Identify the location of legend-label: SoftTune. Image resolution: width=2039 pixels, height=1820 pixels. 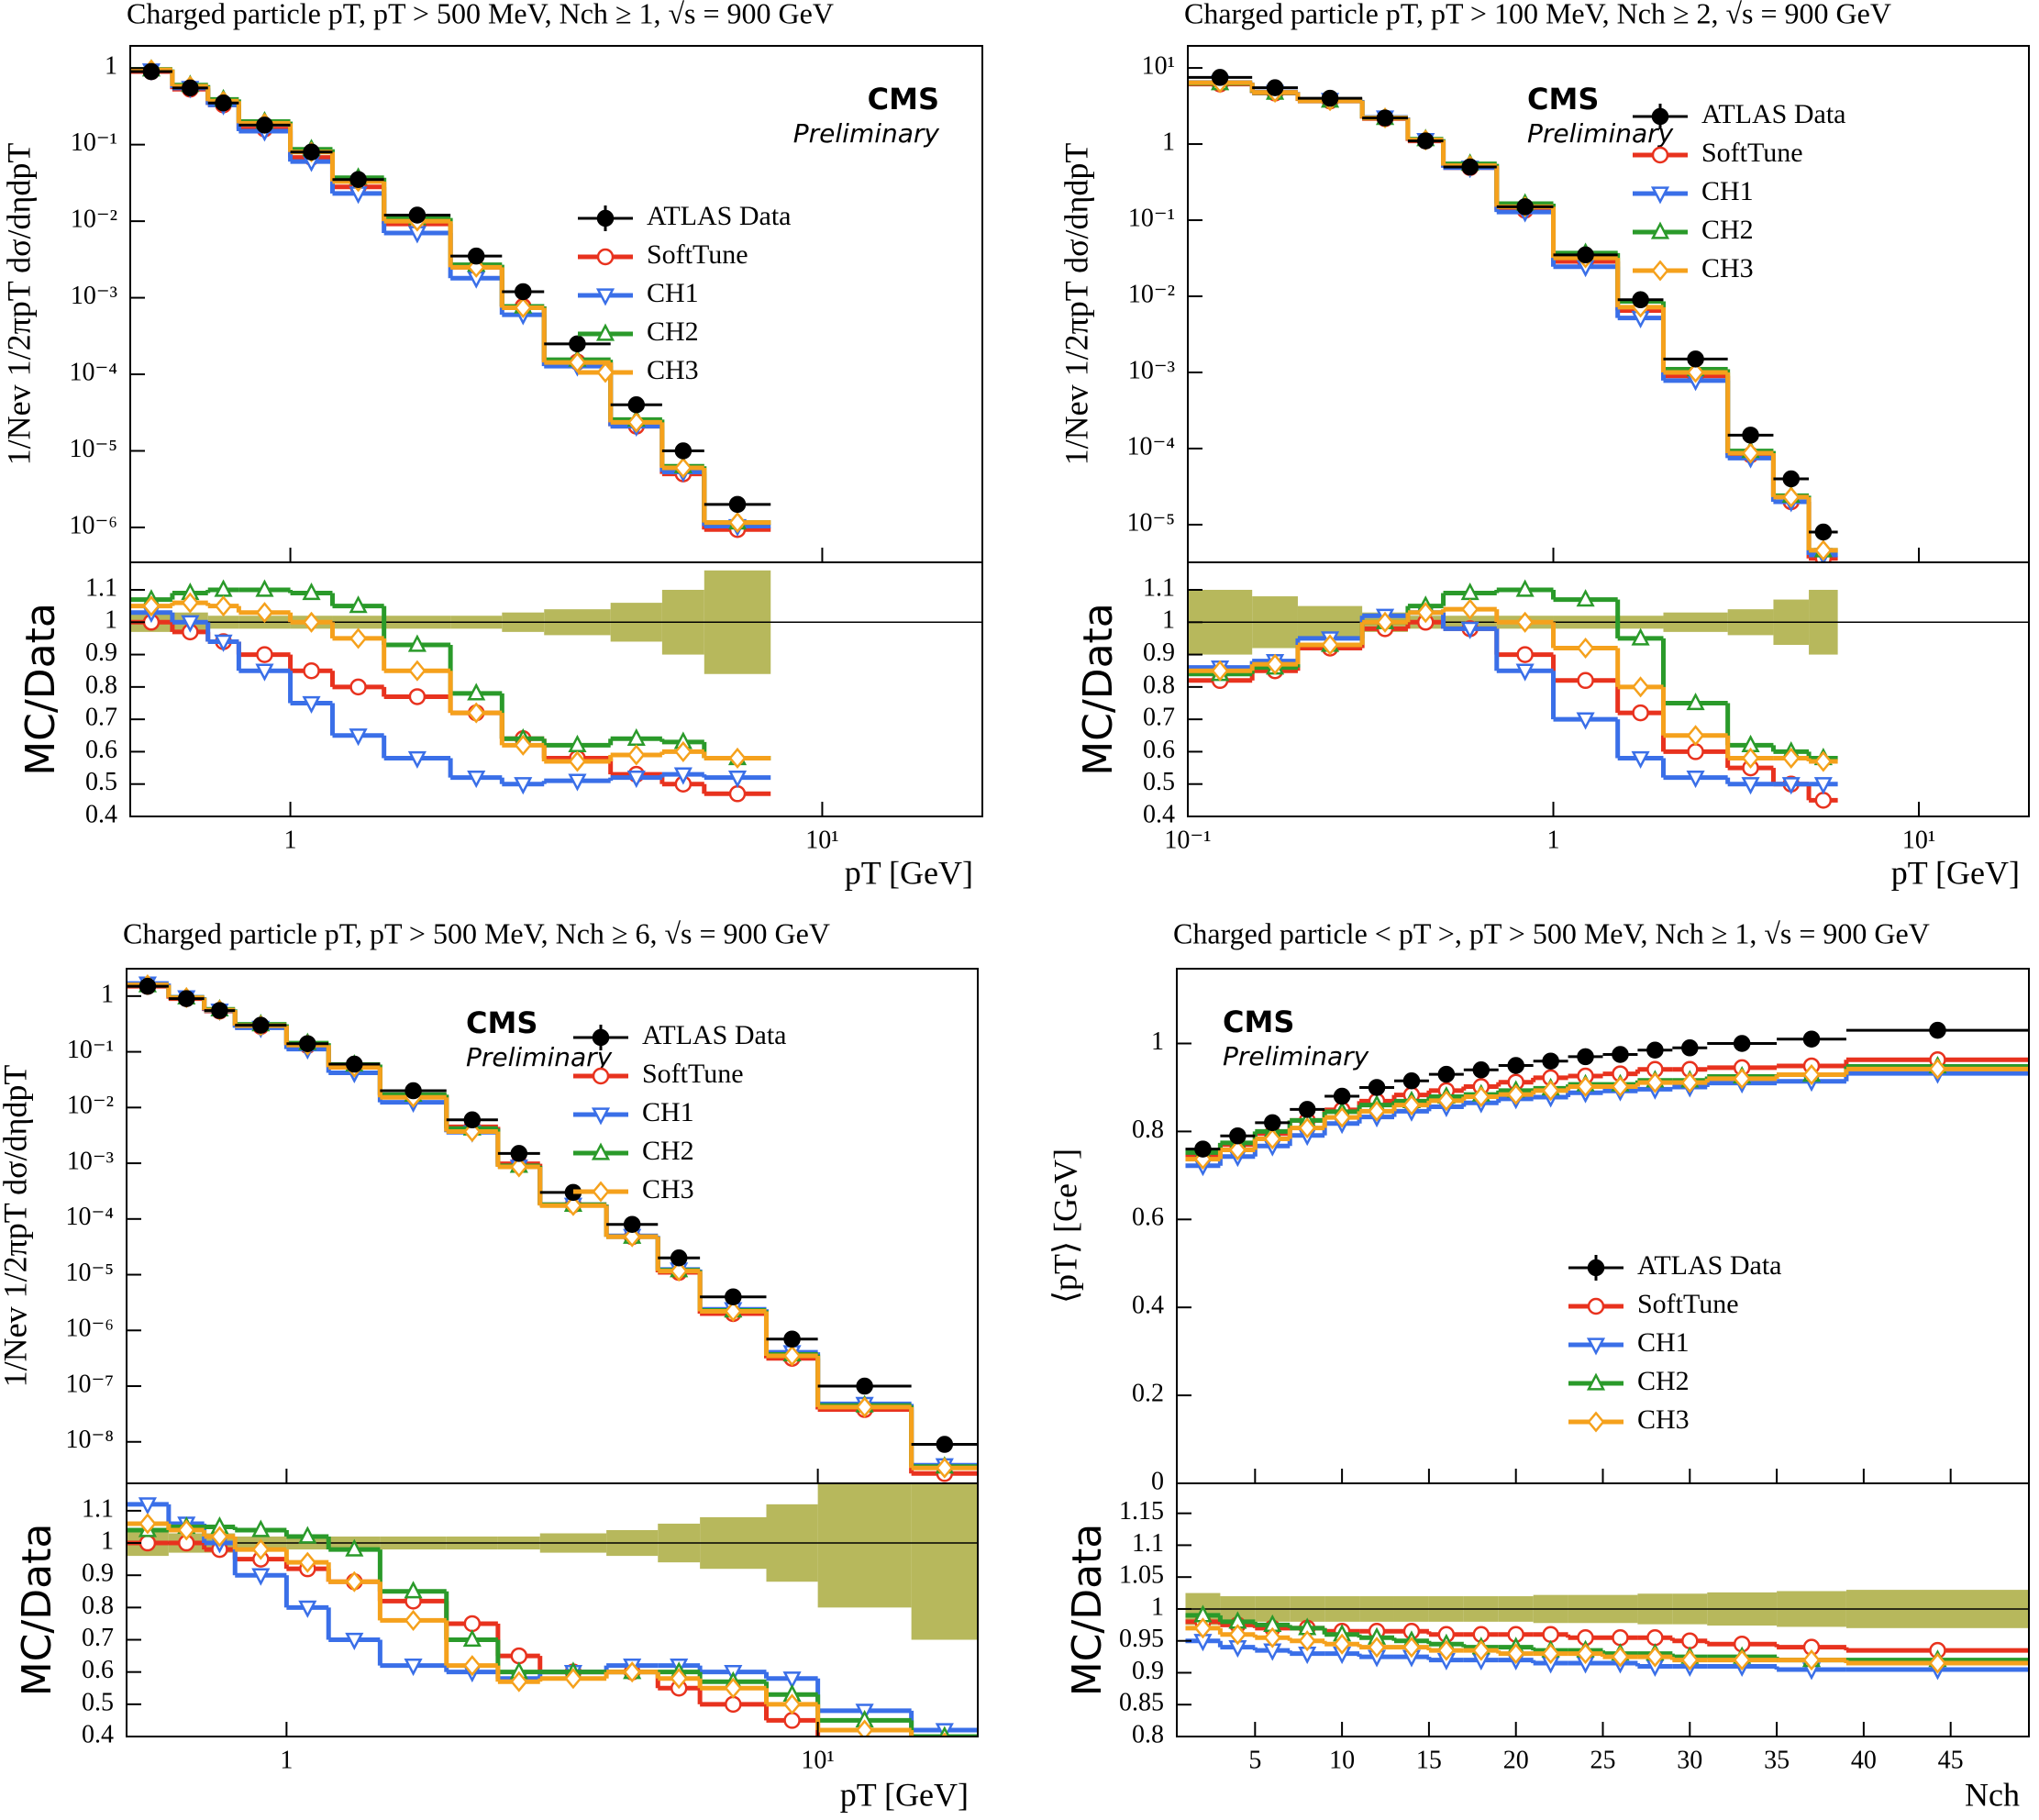
(1688, 1304).